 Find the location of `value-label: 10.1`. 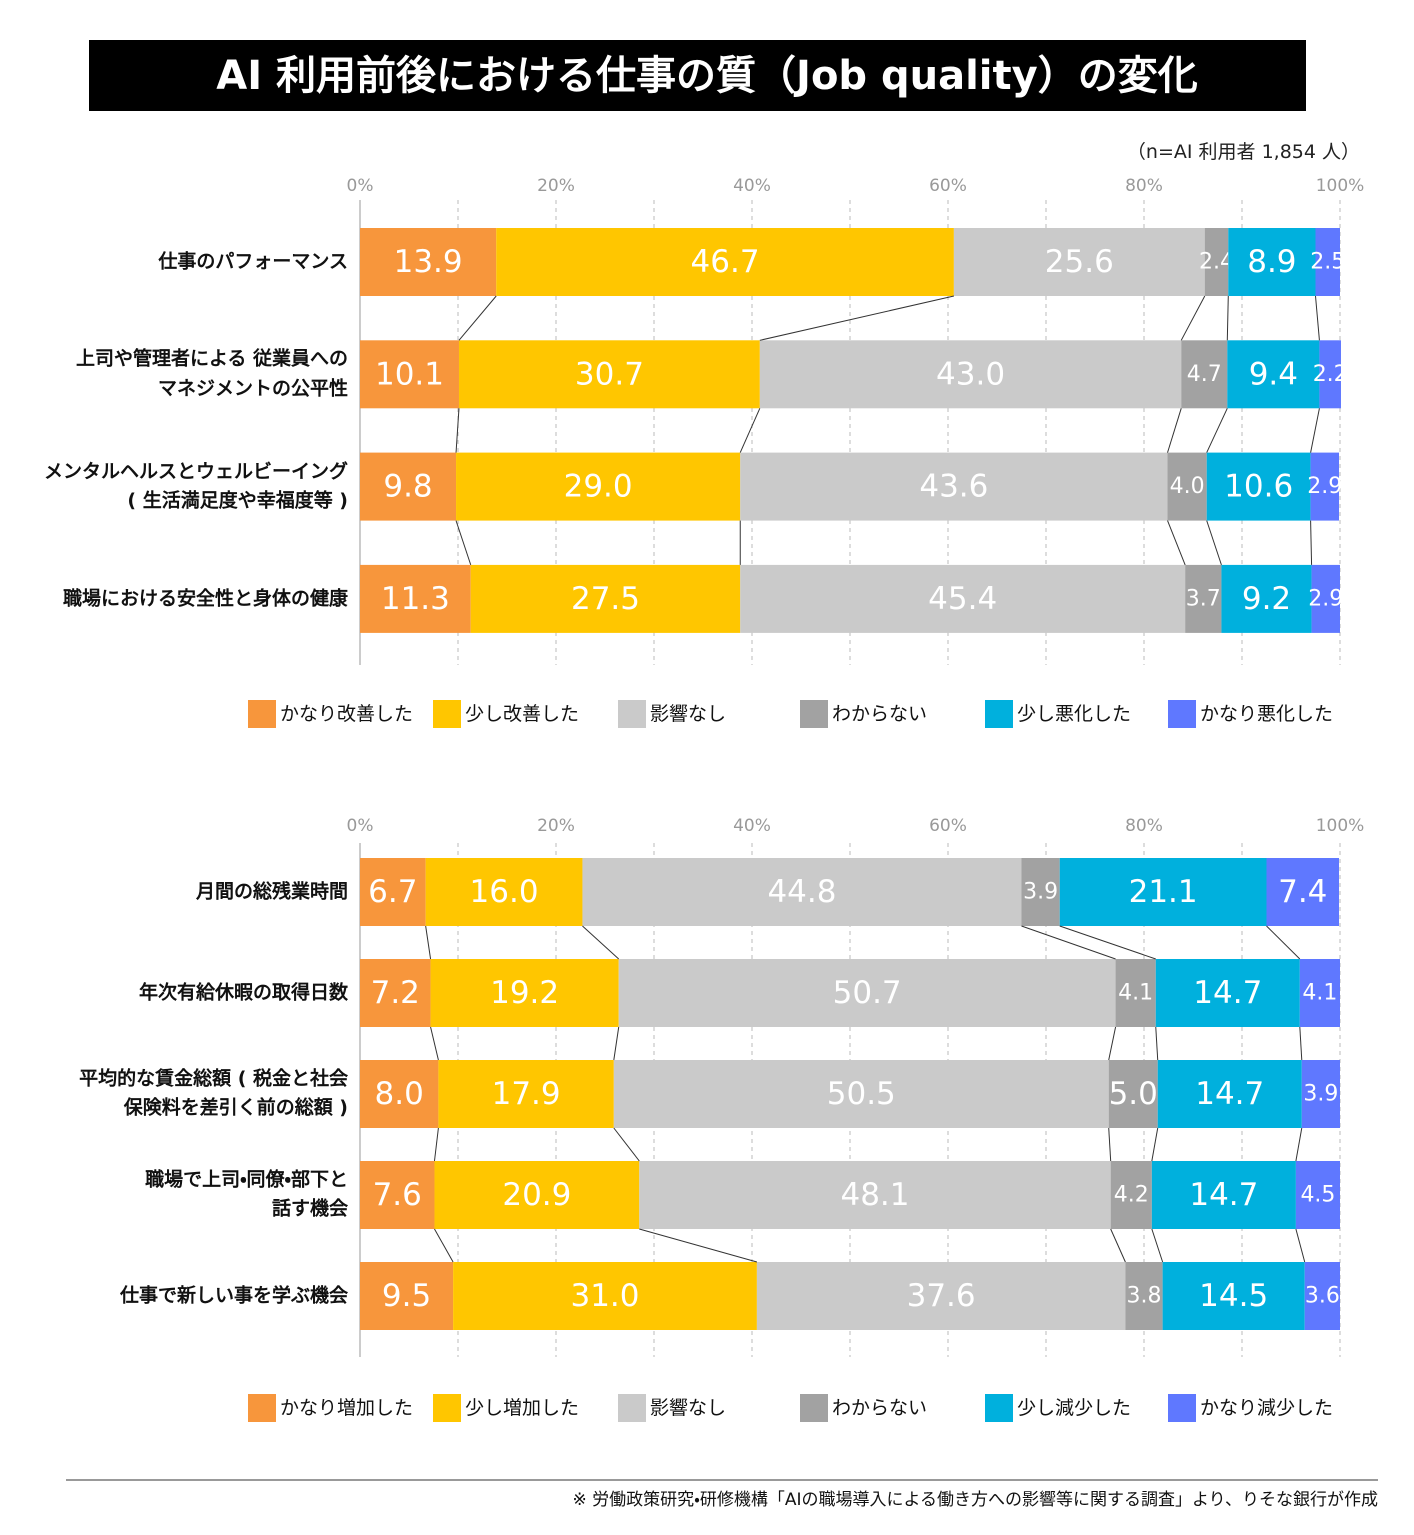

value-label: 10.1 is located at coordinates (409, 374).